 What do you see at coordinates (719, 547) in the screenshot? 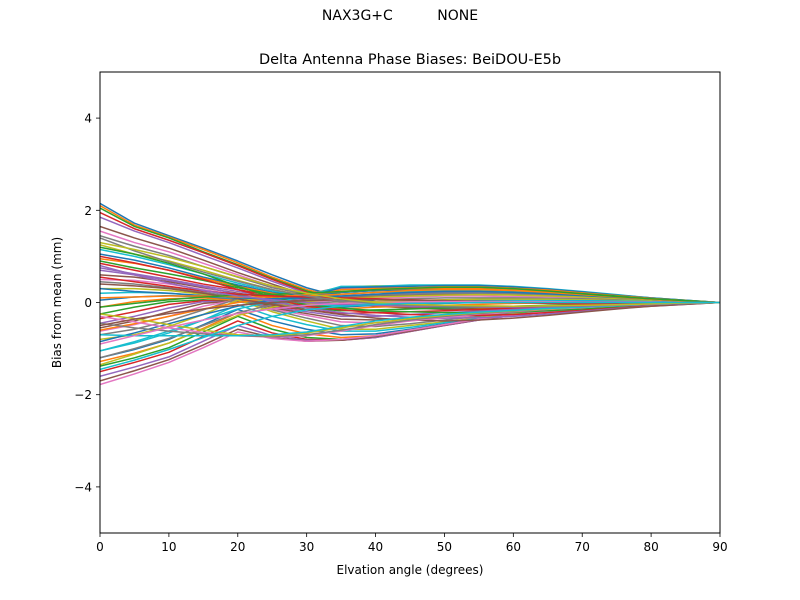
I see `x-tick-label: 90` at bounding box center [719, 547].